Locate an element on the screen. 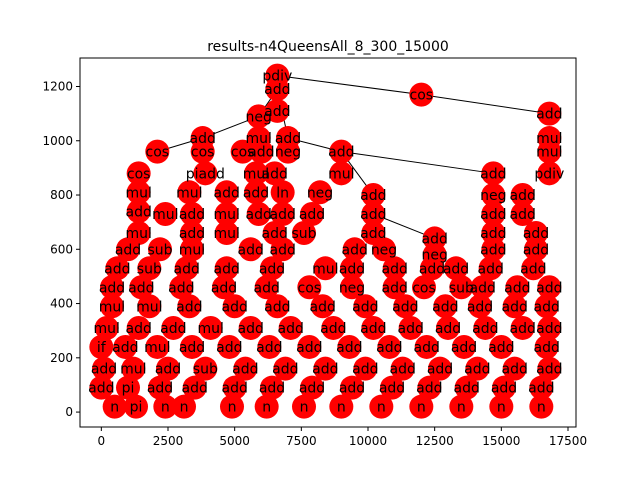 The width and height of the screenshot is (640, 480). tree-node-label: pdiv is located at coordinates (549, 174).